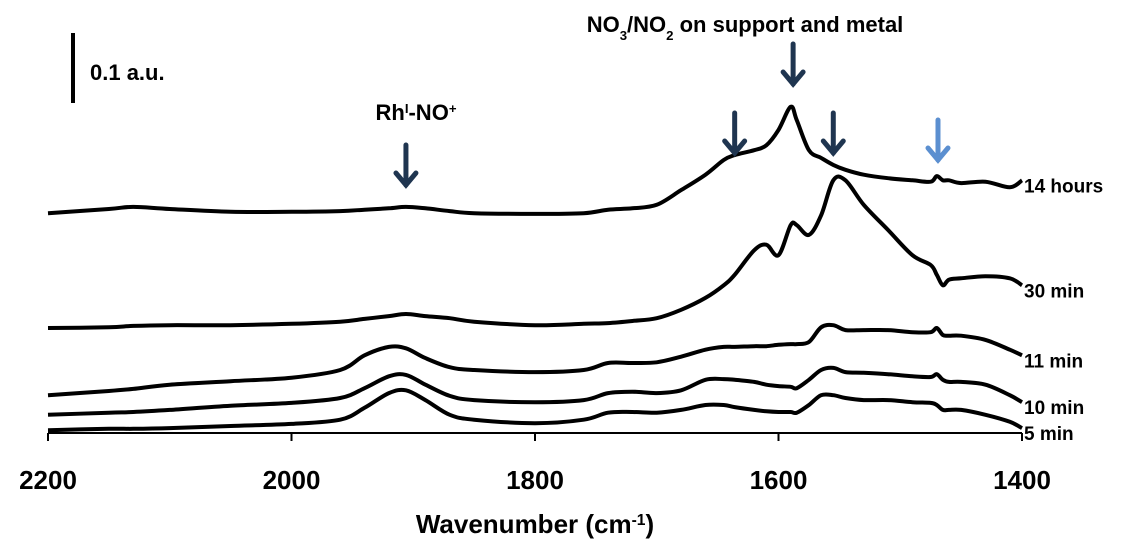  What do you see at coordinates (623, 35) in the screenshot?
I see `text-run: 3` at bounding box center [623, 35].